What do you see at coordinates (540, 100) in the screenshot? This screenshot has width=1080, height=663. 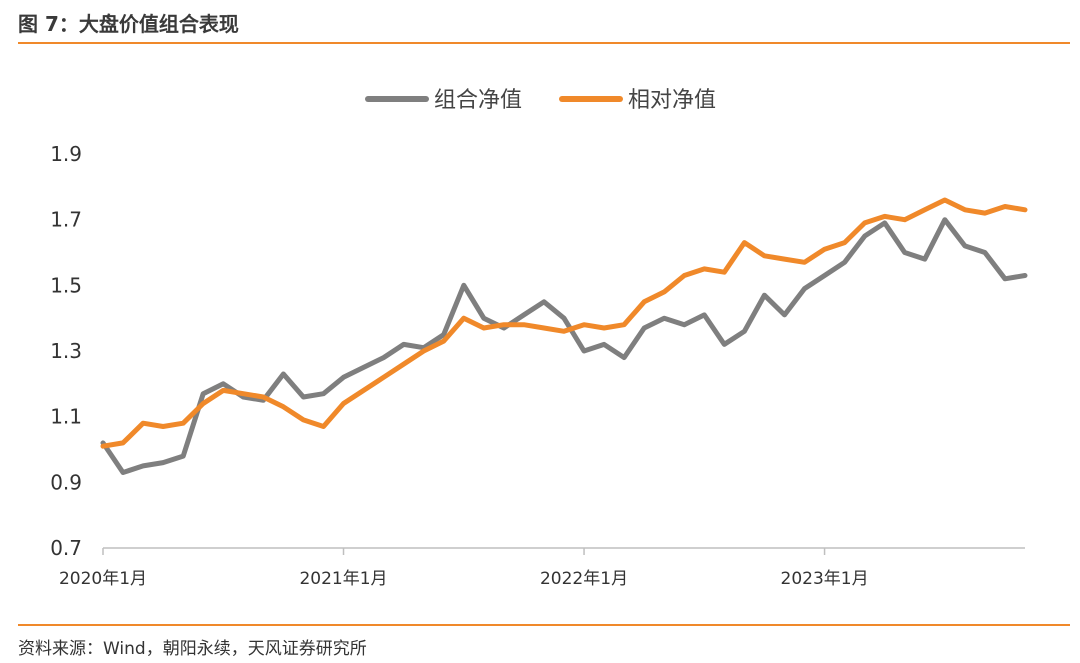 I see `legend: 组合净值 相对净值` at bounding box center [540, 100].